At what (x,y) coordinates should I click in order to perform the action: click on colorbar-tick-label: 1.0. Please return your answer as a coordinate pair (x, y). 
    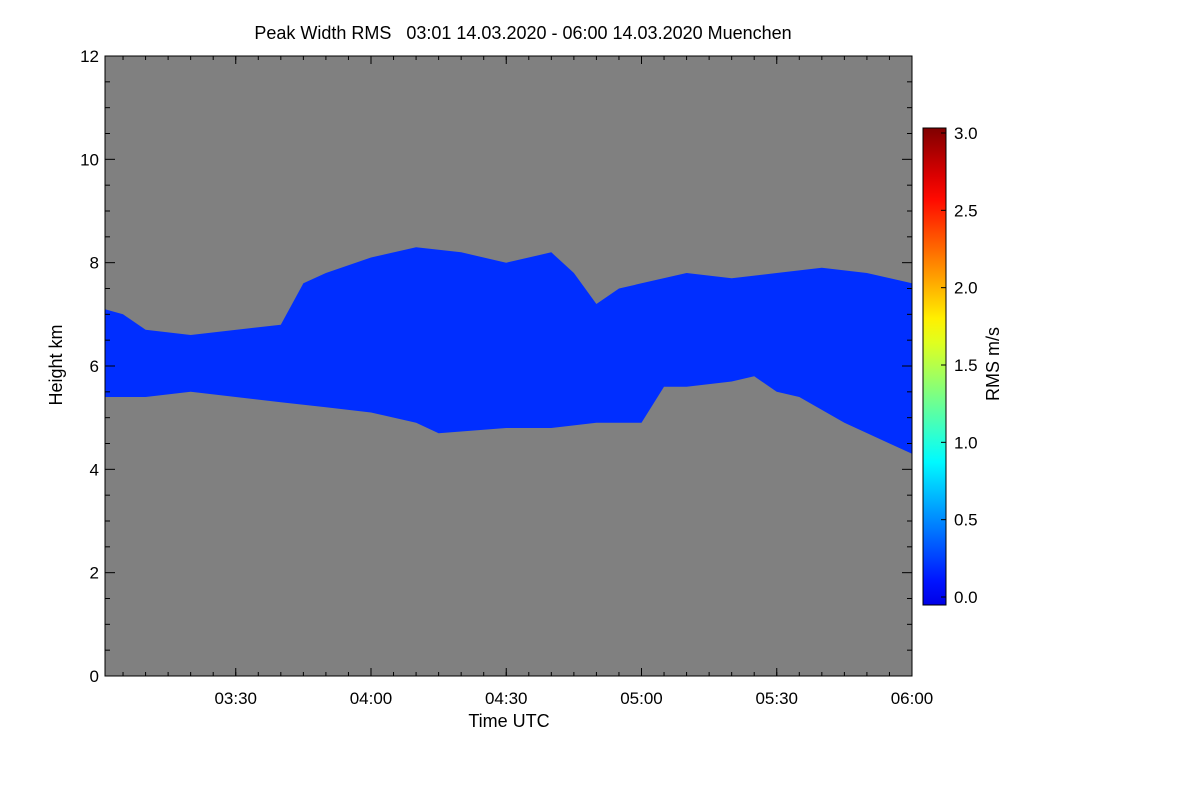
    Looking at the image, I should click on (966, 442).